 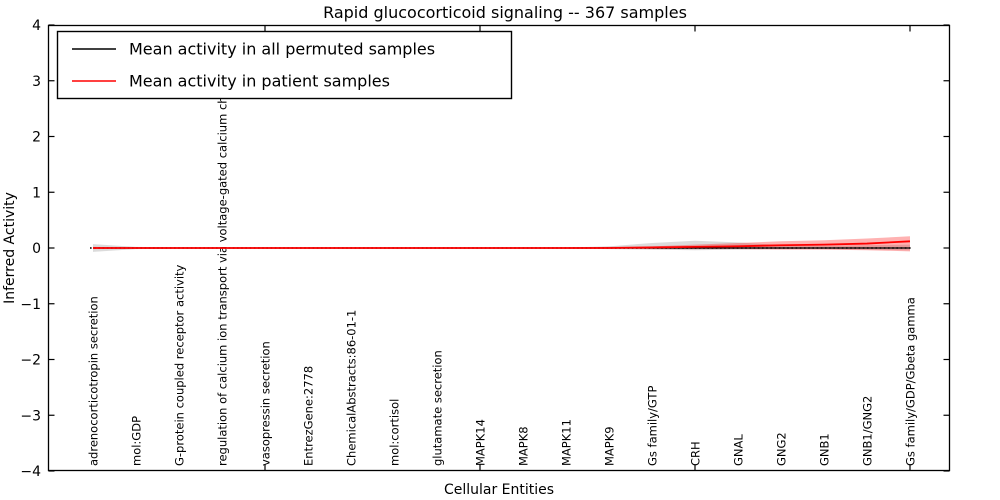 What do you see at coordinates (868, 431) in the screenshot?
I see `x-category-label: GNB1/GNG2` at bounding box center [868, 431].